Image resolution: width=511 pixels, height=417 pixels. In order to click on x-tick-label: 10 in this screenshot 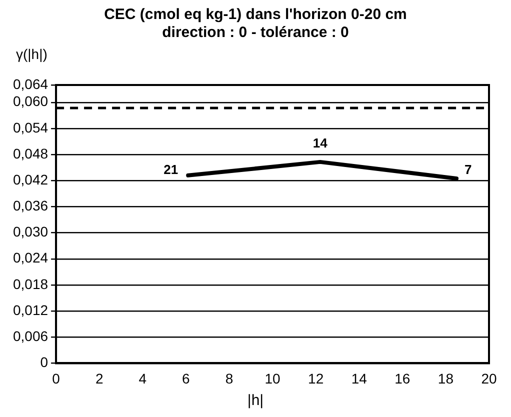, I will do `click(272, 378)`.